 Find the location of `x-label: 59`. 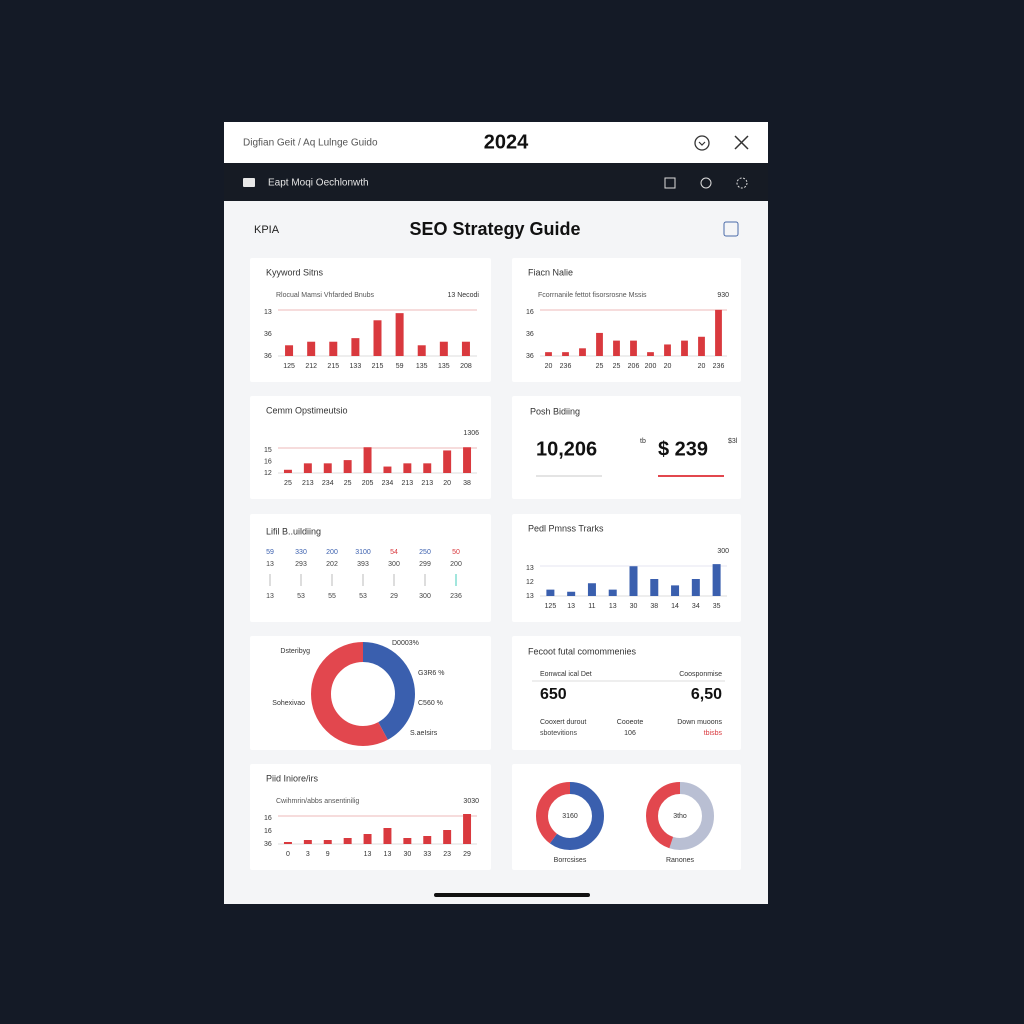

x-label: 59 is located at coordinates (400, 366).